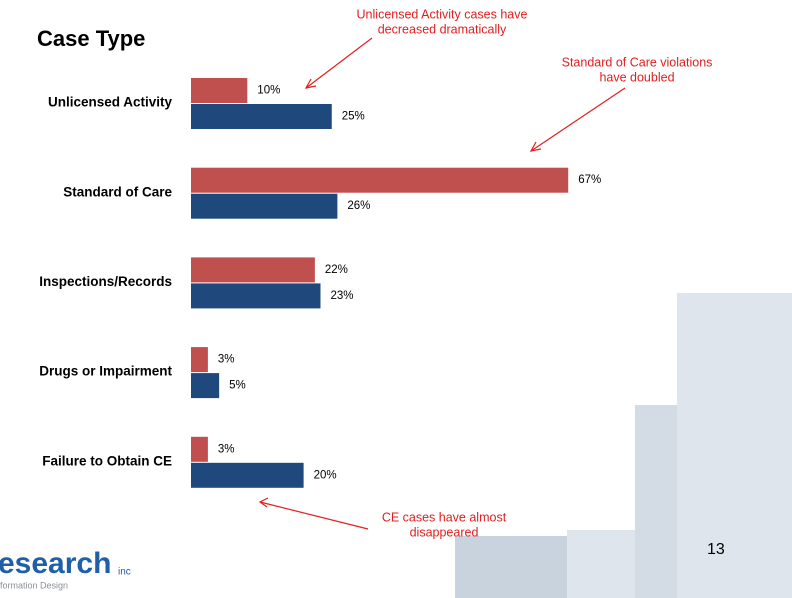 This screenshot has height=598, width=792. Describe the element at coordinates (444, 532) in the screenshot. I see `annotation: disappeared` at that location.